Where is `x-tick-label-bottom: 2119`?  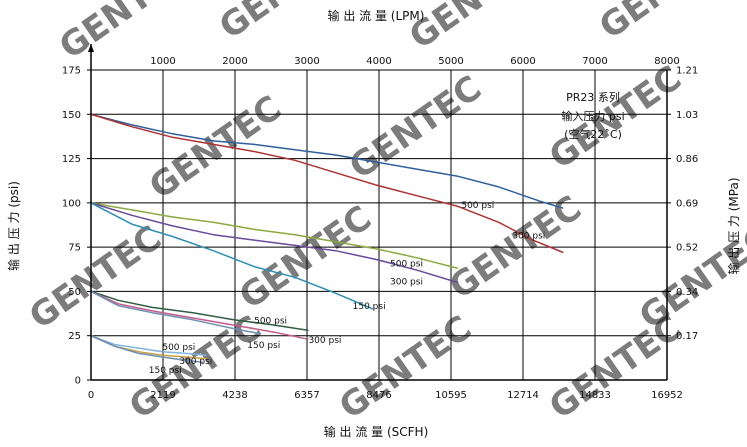 x-tick-label-bottom: 2119 is located at coordinates (162, 395).